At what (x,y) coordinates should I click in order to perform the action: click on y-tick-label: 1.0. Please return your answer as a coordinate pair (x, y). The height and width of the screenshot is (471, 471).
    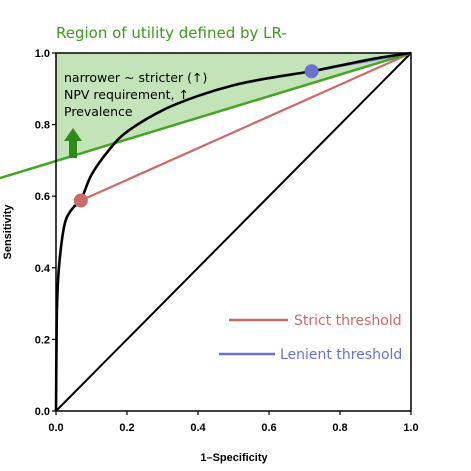
    Looking at the image, I should click on (42, 54).